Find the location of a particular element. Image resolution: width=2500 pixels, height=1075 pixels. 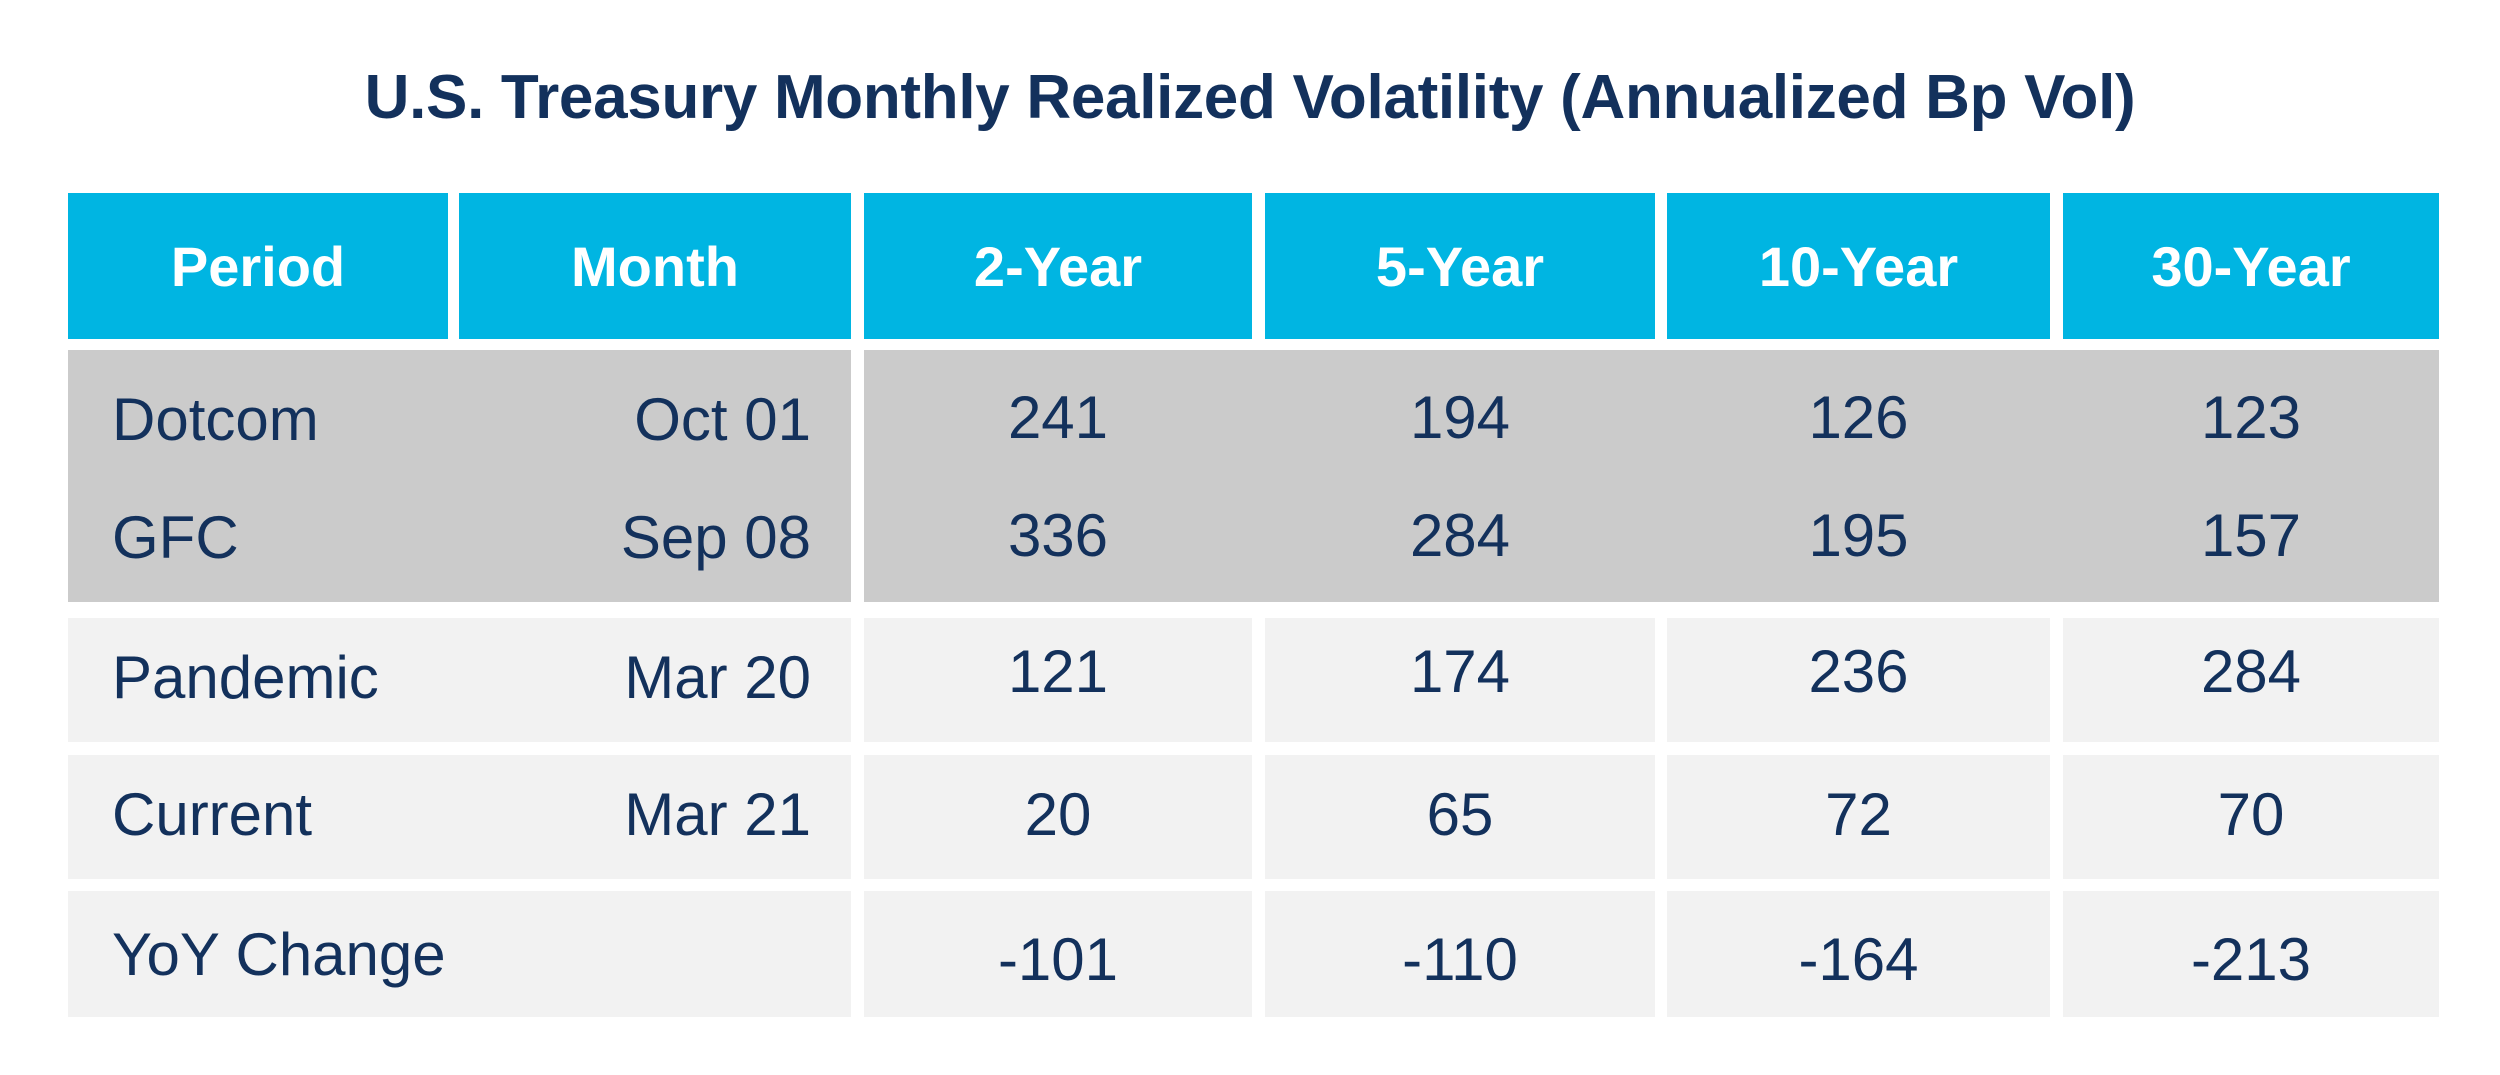

table-value-cell: 241 is located at coordinates (1058, 417).